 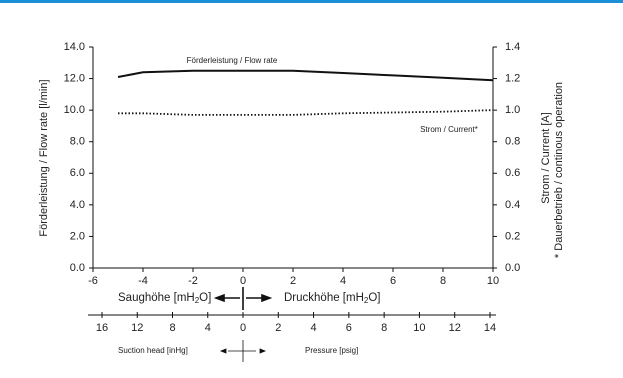 What do you see at coordinates (490, 328) in the screenshot?
I see `pressure-tick-label: 14` at bounding box center [490, 328].